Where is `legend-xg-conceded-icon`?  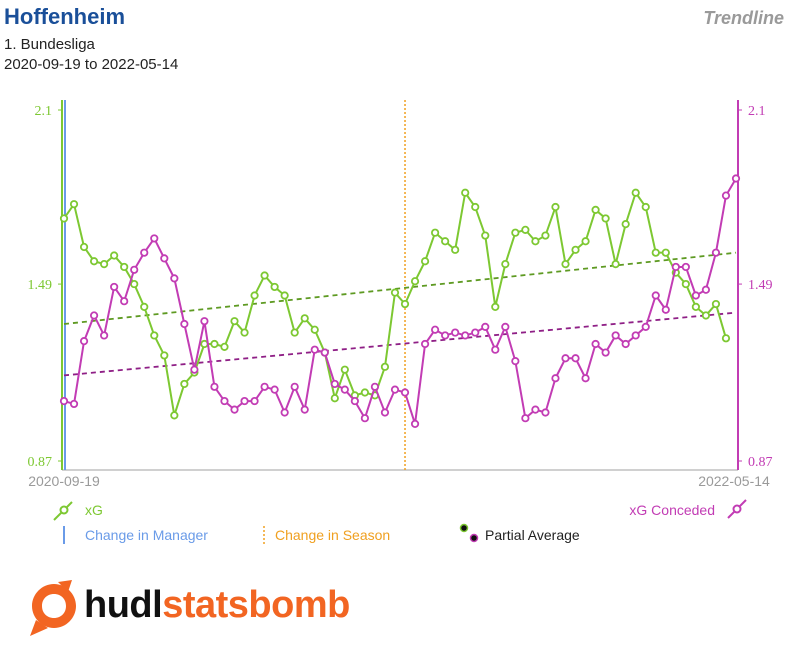 legend-xg-conceded-icon is located at coordinates (737, 509).